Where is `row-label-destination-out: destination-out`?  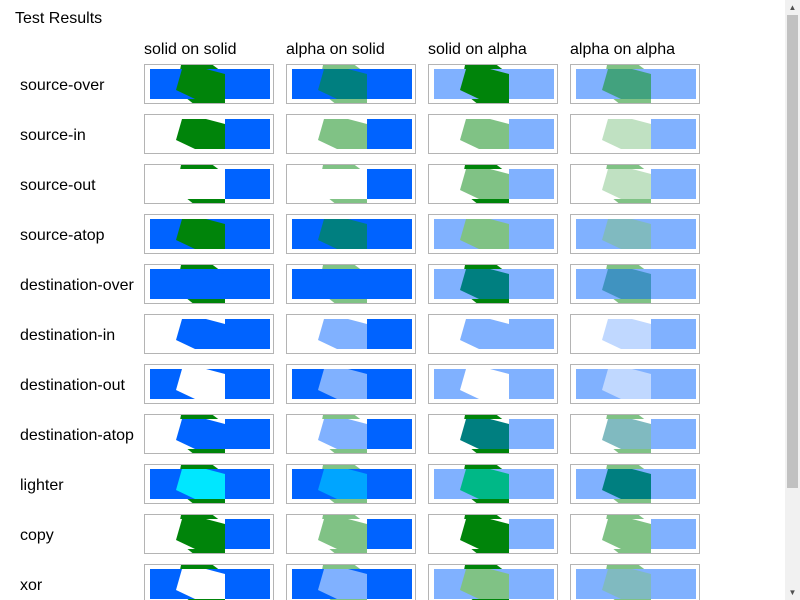
row-label-destination-out: destination-out is located at coordinates (72, 385).